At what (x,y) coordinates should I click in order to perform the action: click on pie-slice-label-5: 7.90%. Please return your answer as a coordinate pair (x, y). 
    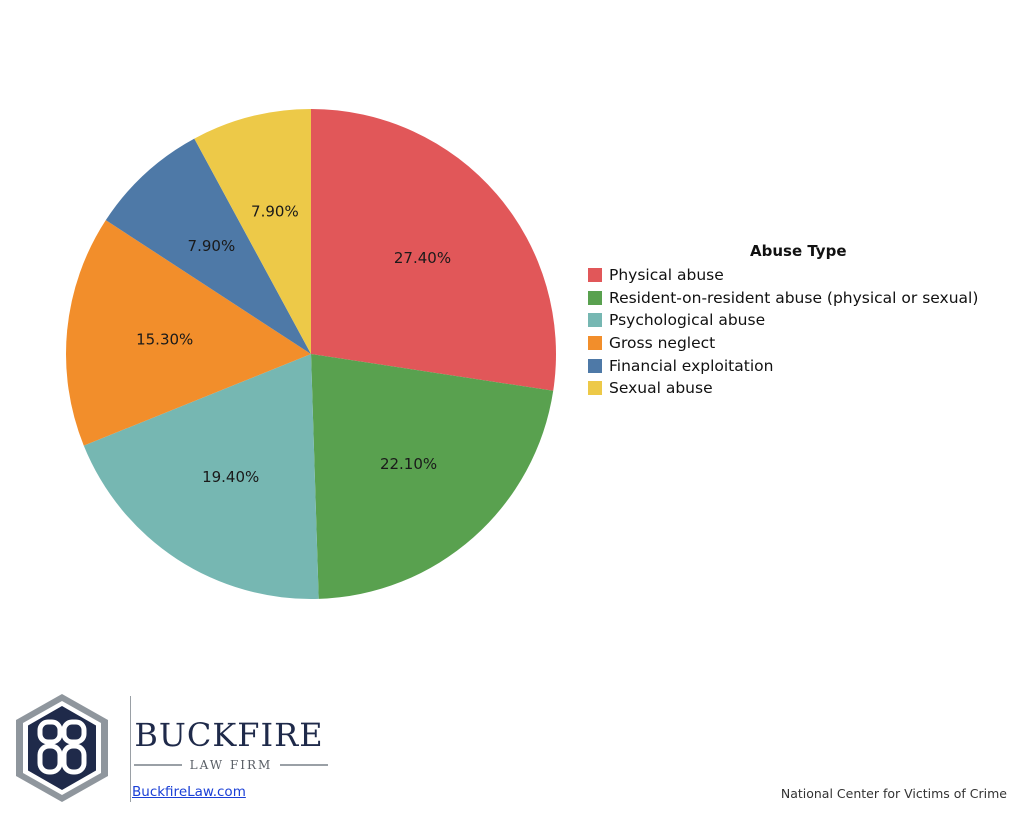
    Looking at the image, I should click on (275, 212).